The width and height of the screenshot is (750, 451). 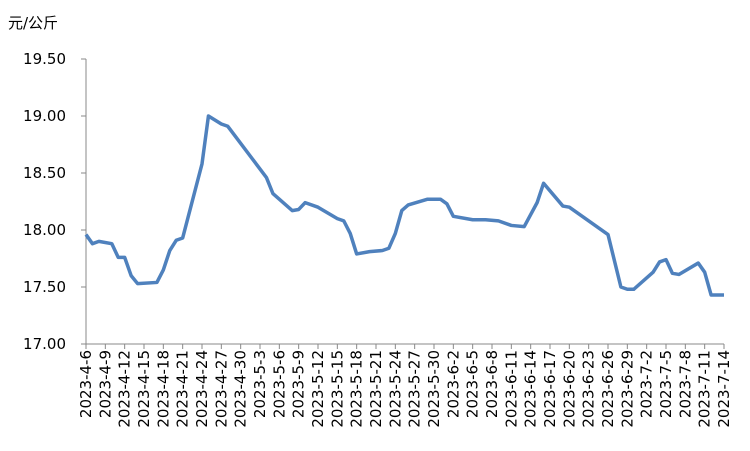 I want to click on x-tick-label: 2023-4-27, so click(x=221, y=389).